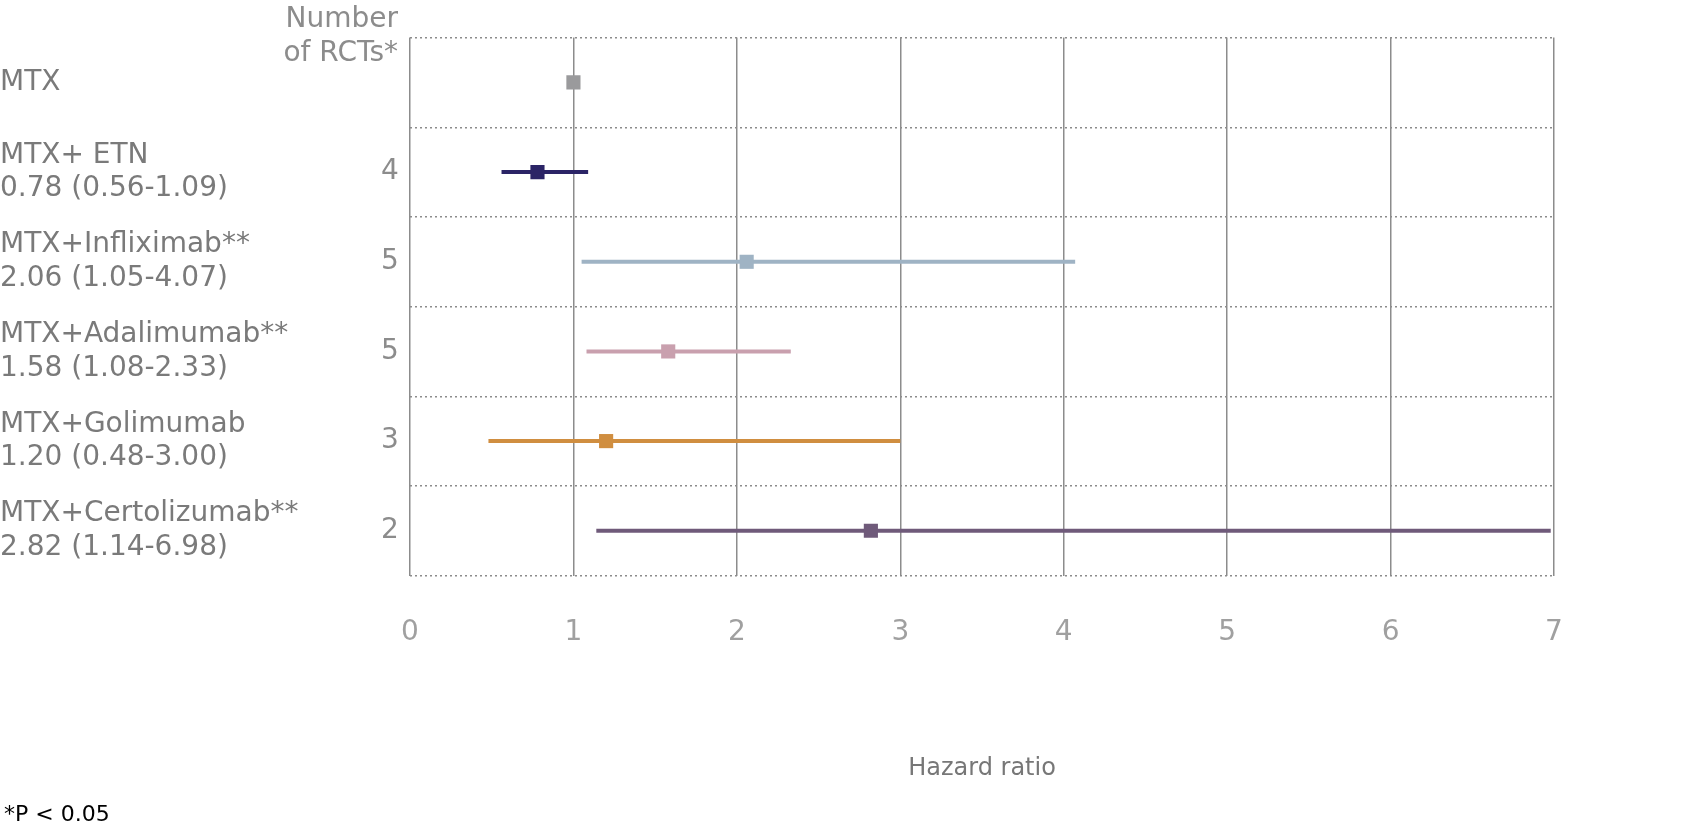  Describe the element at coordinates (1227, 630) in the screenshot. I see `x-tick-label: 5` at that location.